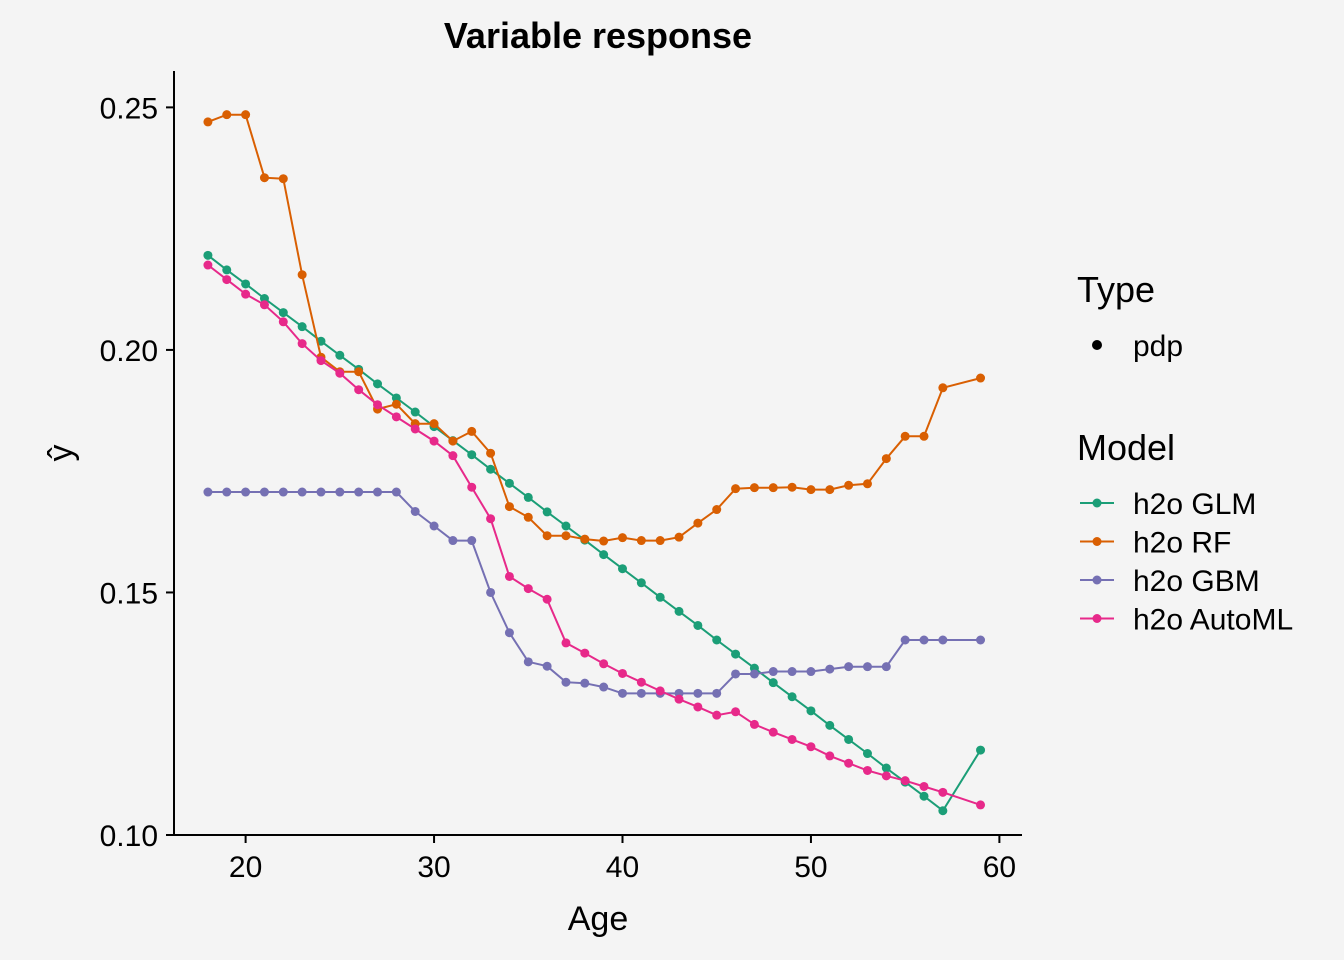 The width and height of the screenshot is (1344, 960). What do you see at coordinates (433, 867) in the screenshot?
I see `x-tick-label: 30` at bounding box center [433, 867].